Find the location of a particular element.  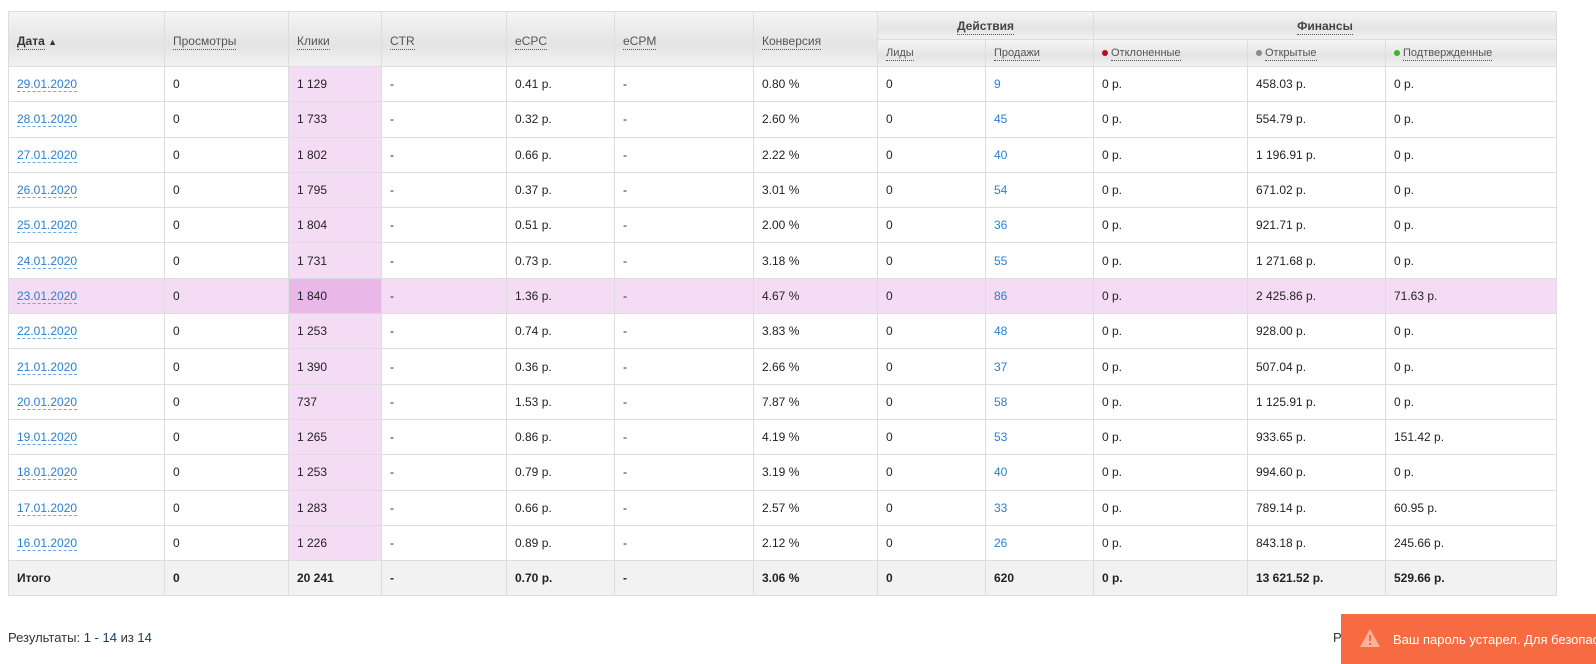

col-ecpm: eCPM is located at coordinates (684, 39).